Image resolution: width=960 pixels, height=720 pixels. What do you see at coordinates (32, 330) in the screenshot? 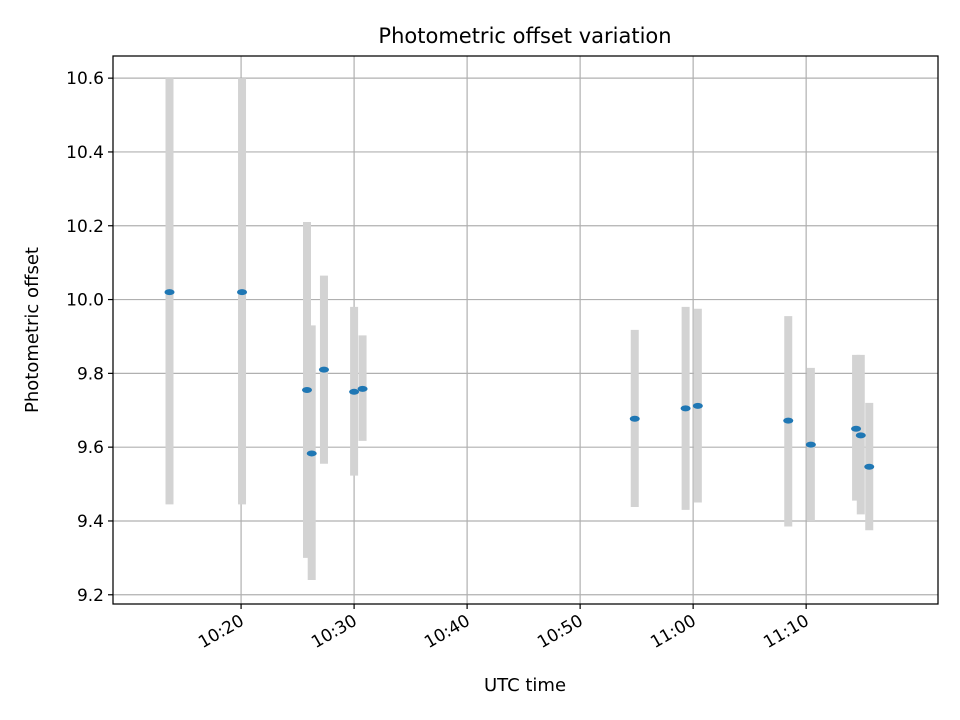
I see `y-axis-label: Photometric offset` at bounding box center [32, 330].